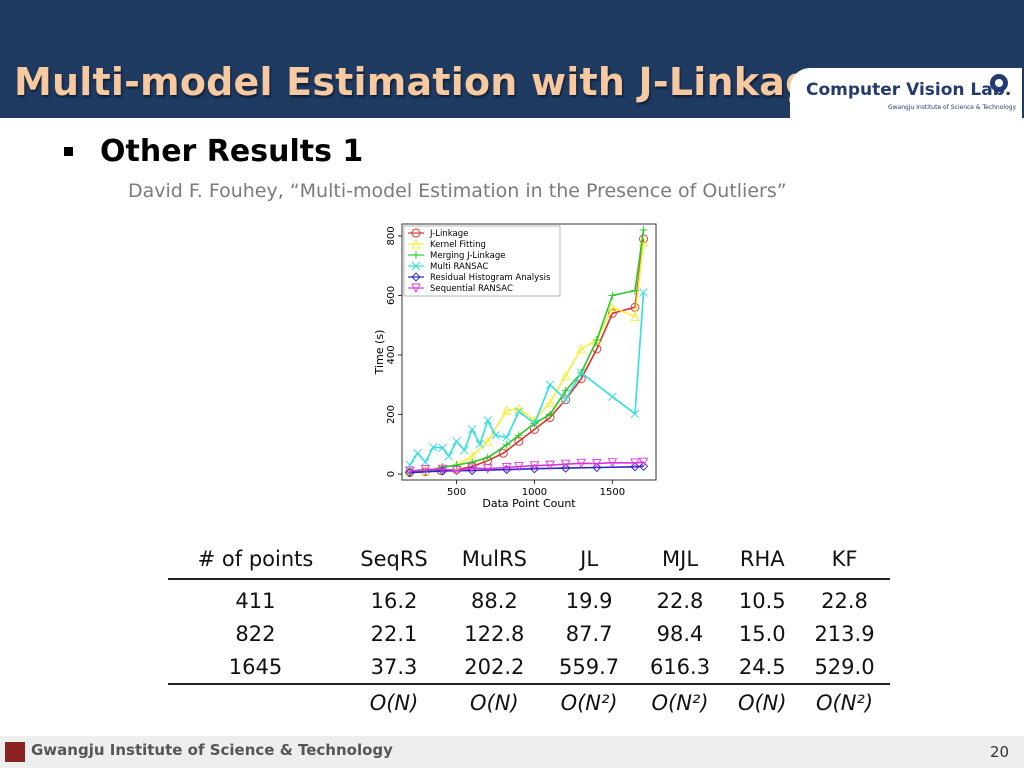 This screenshot has height=768, width=1024. Describe the element at coordinates (255, 600) in the screenshot. I see `table-cell: 411` at that location.